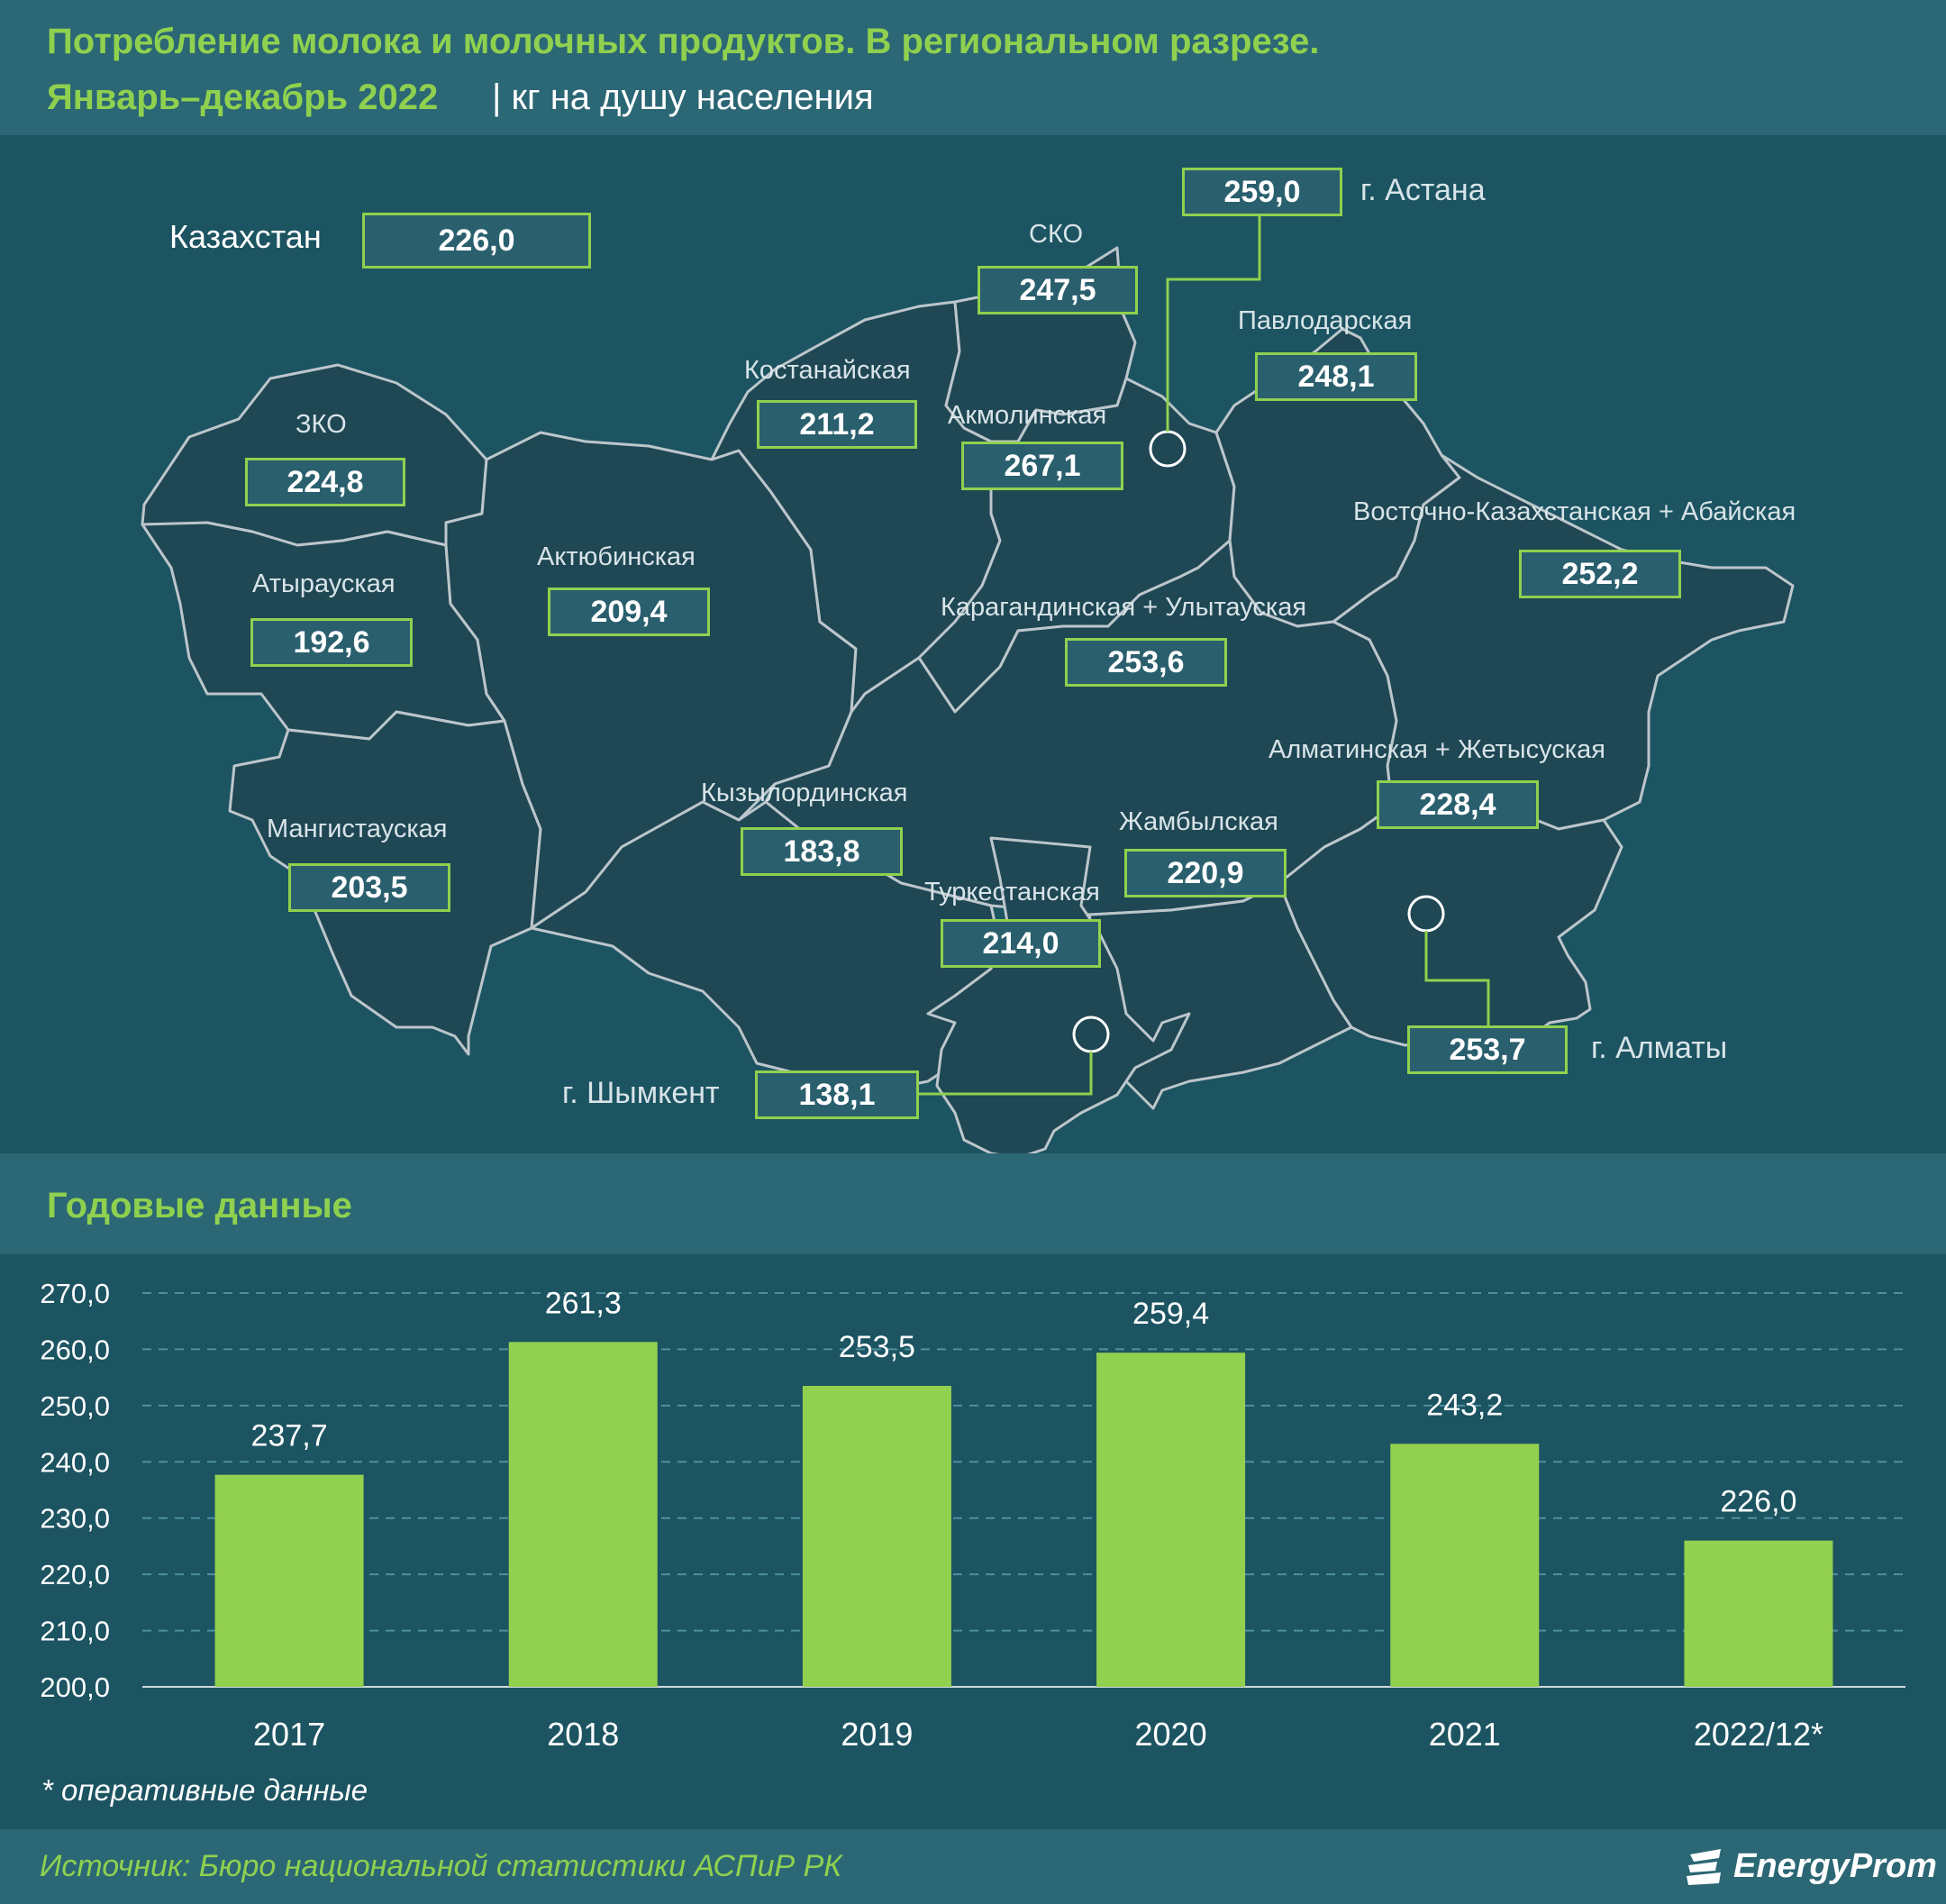 The height and width of the screenshot is (1904, 1946). What do you see at coordinates (683, 97) in the screenshot?
I see `unit-label: | кг на душу населения` at bounding box center [683, 97].